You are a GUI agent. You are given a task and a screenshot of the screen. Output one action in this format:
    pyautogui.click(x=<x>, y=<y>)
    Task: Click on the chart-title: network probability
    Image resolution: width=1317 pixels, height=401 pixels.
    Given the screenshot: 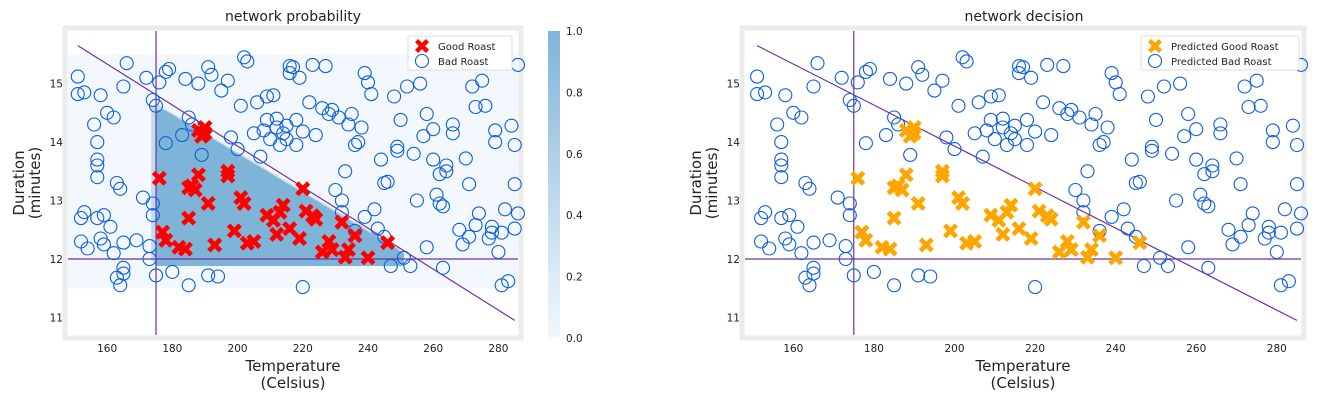 What is the action you would take?
    pyautogui.click(x=293, y=17)
    